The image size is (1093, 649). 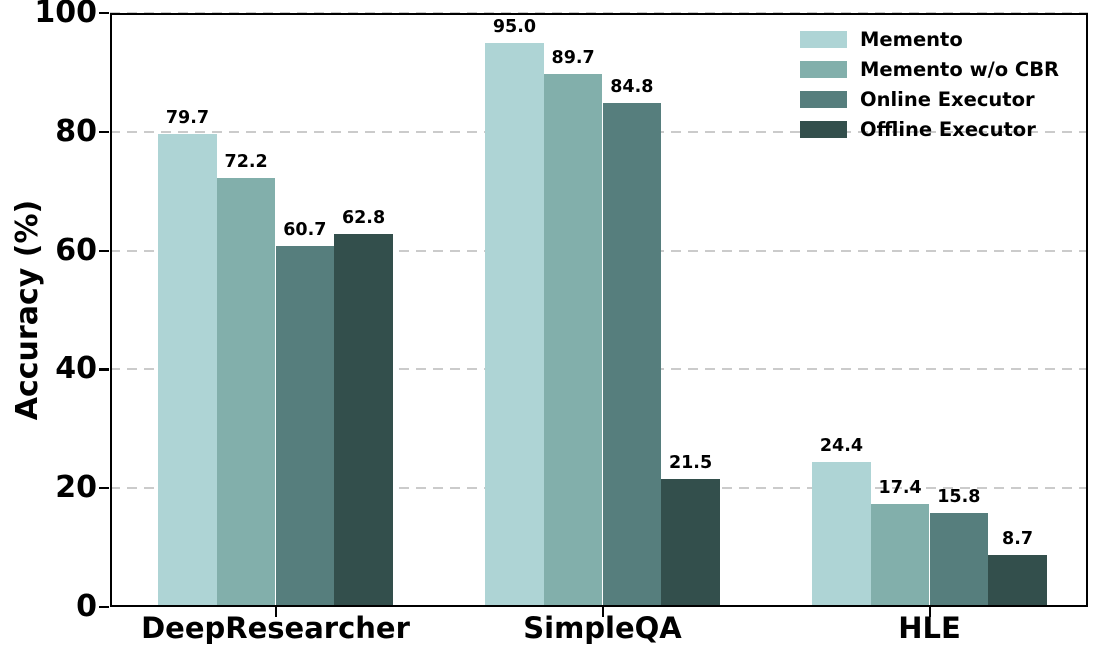 What do you see at coordinates (76, 488) in the screenshot?
I see `y-tick-label: 20` at bounding box center [76, 488].